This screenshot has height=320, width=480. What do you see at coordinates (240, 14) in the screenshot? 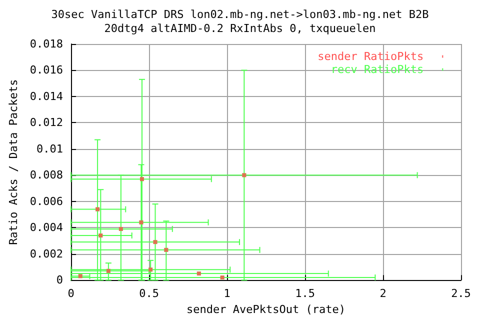
I see `chart-title: 30sec VanillaTCP DRS lon02.mb-ng.net->lon03.mb-ng.net B2B` at bounding box center [240, 14].